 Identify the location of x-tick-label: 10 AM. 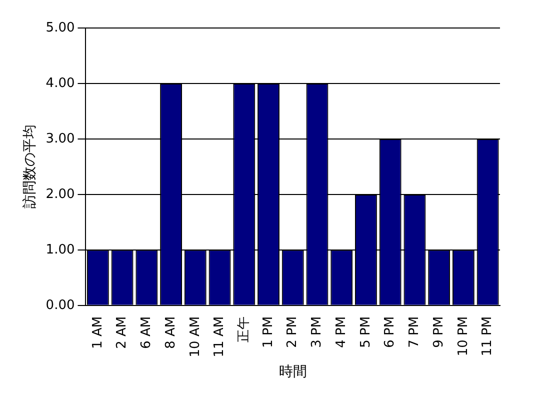
(195, 337).